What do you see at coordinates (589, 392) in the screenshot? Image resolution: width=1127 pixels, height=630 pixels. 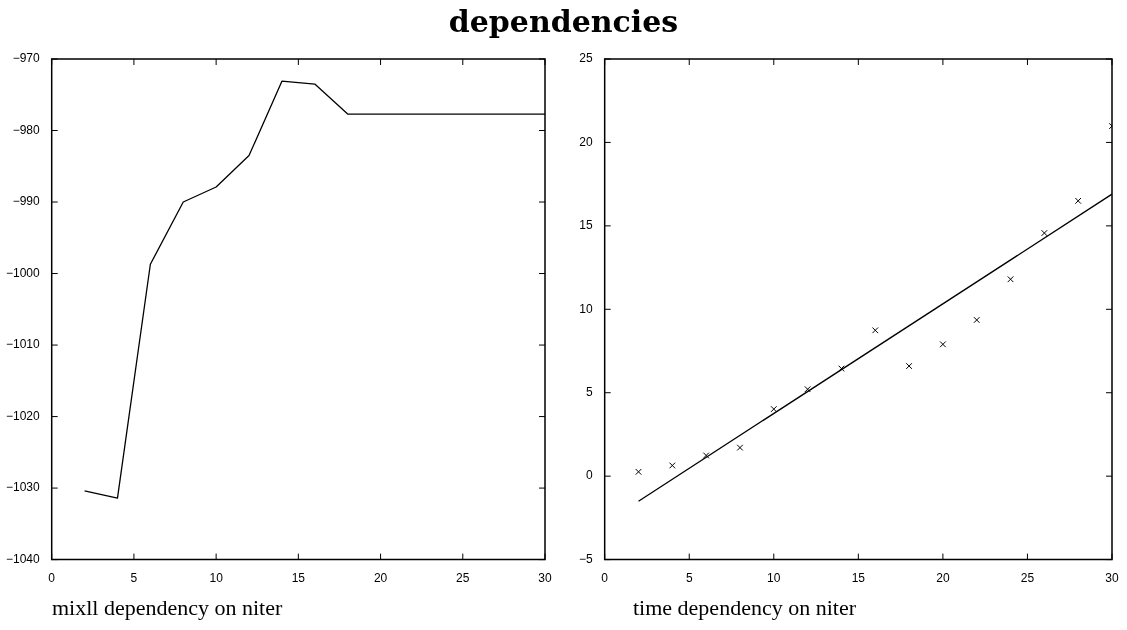 I see `y-tick-label: 5` at bounding box center [589, 392].